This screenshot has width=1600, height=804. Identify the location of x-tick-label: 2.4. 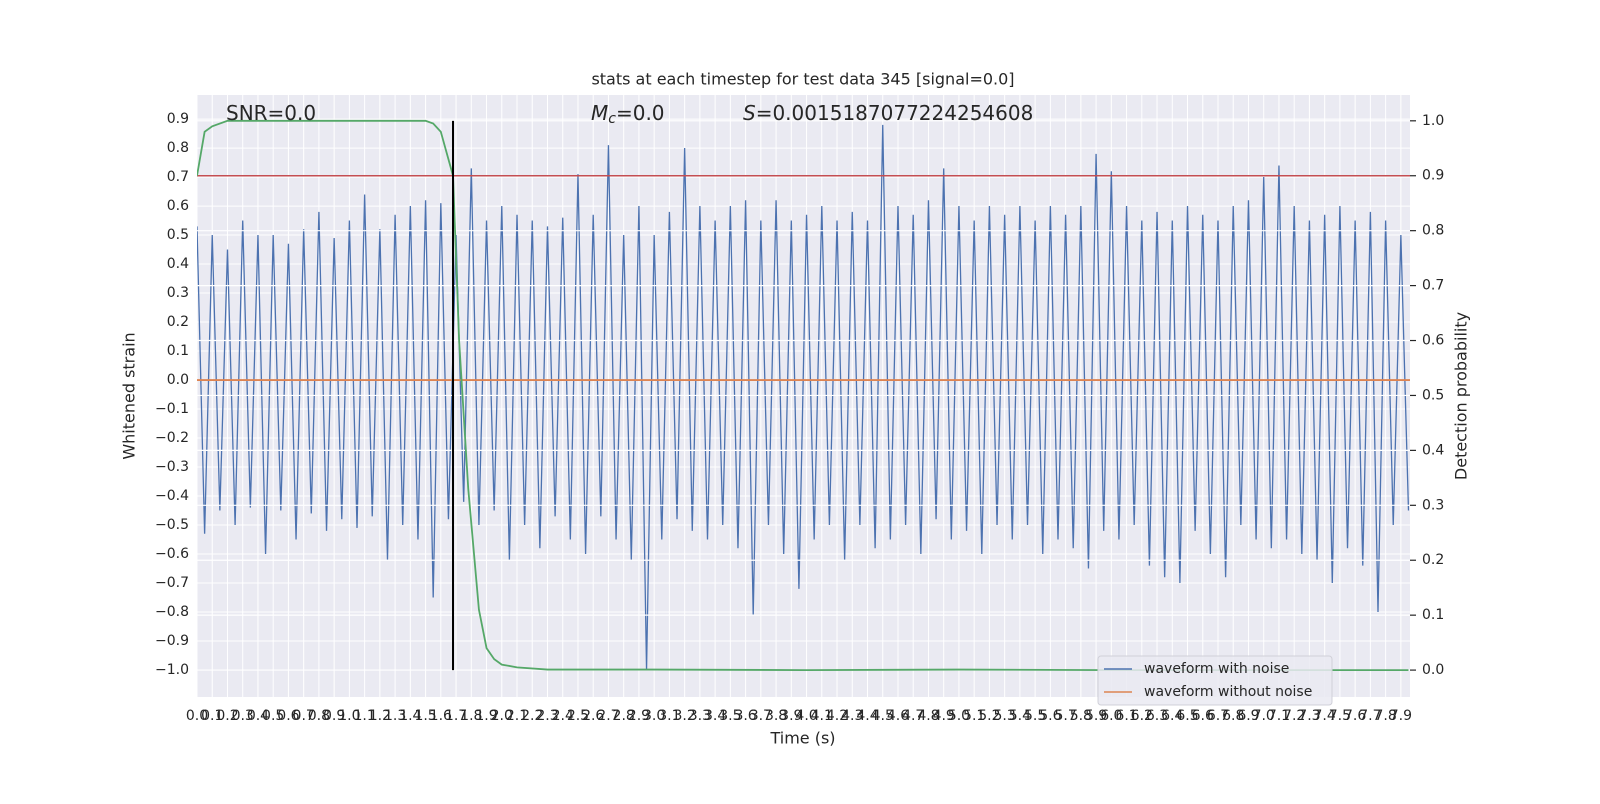
(563, 716).